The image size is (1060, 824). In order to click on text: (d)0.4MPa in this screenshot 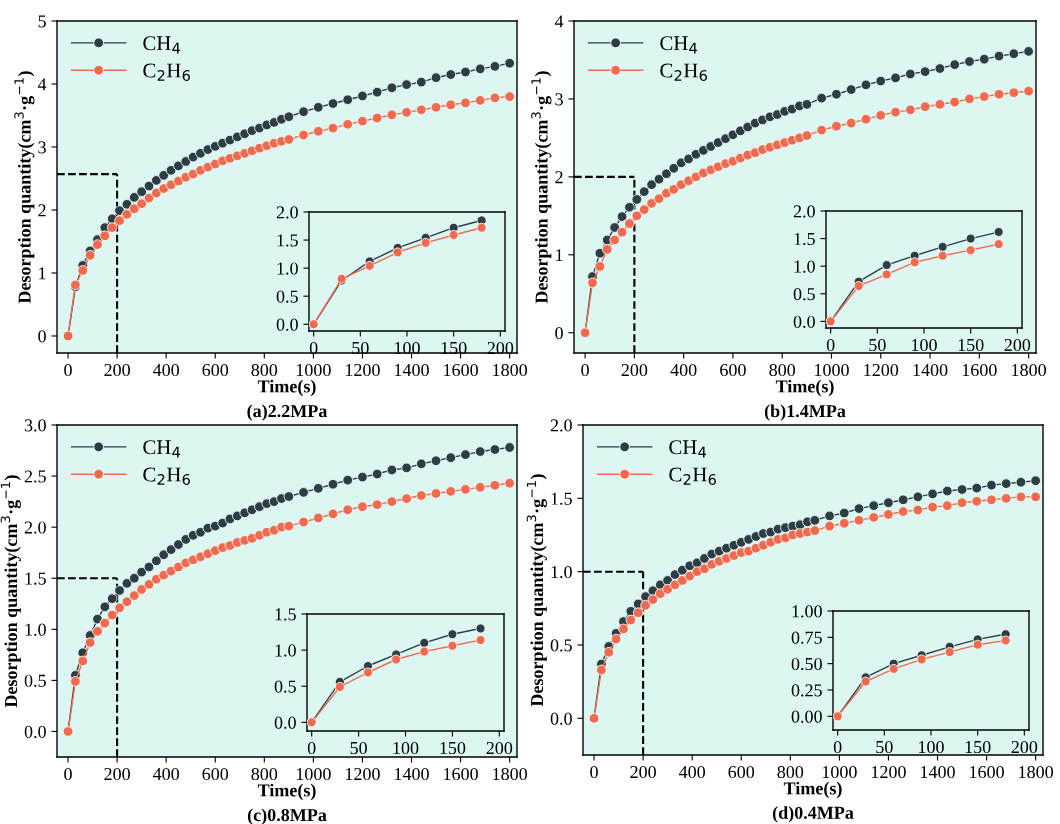, I will do `click(813, 814)`.